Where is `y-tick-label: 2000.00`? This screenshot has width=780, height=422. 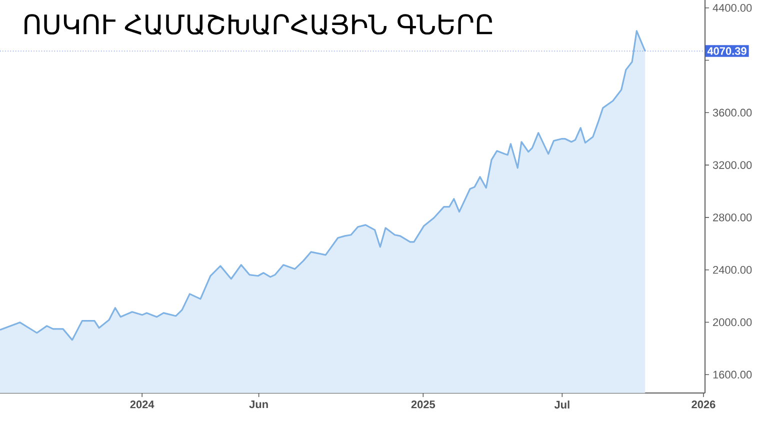
y-tick-label: 2000.00 is located at coordinates (732, 322).